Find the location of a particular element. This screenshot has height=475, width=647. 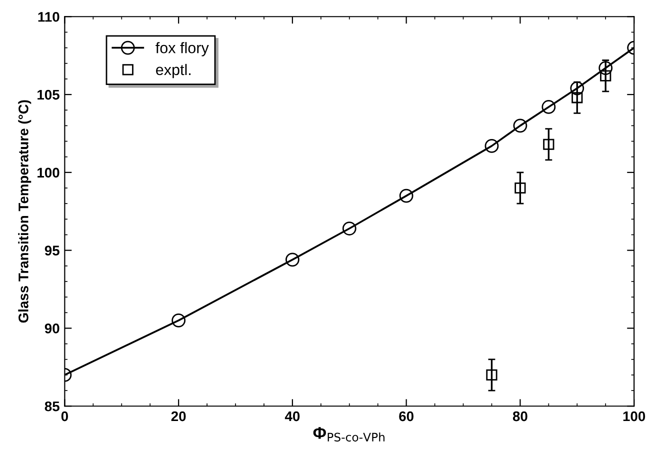

x-axis-title: Φ$_{PS-co-VPh}$ is located at coordinates (348, 434).